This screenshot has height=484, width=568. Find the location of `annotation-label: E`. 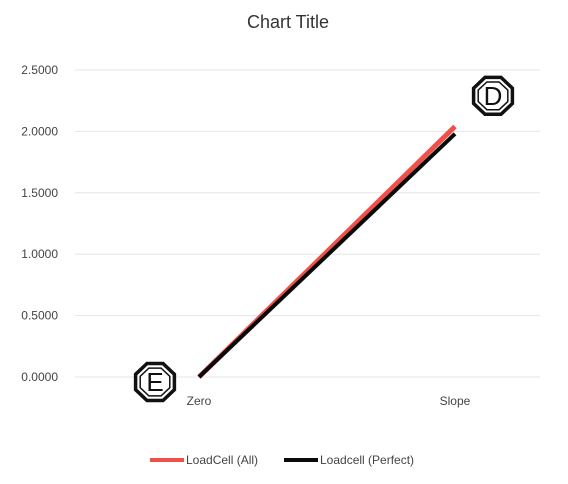

annotation-label: E is located at coordinates (154, 382).